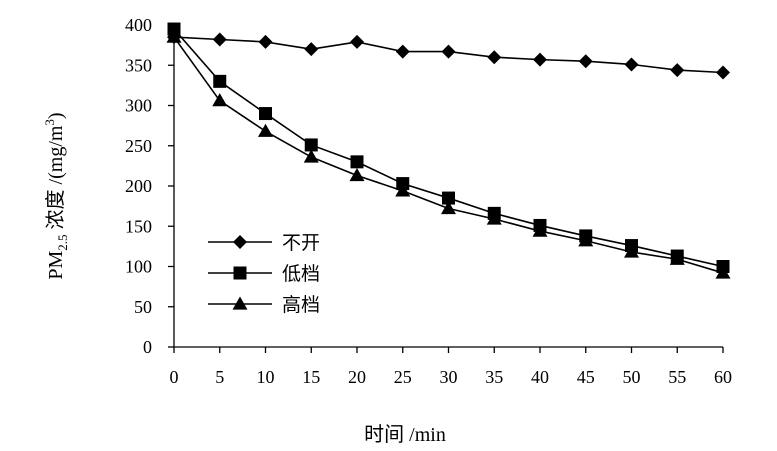  I want to click on x-axis-ticks: 0 5 10 15 20 25 30 35 40 45 50 55 60, so click(451, 367).